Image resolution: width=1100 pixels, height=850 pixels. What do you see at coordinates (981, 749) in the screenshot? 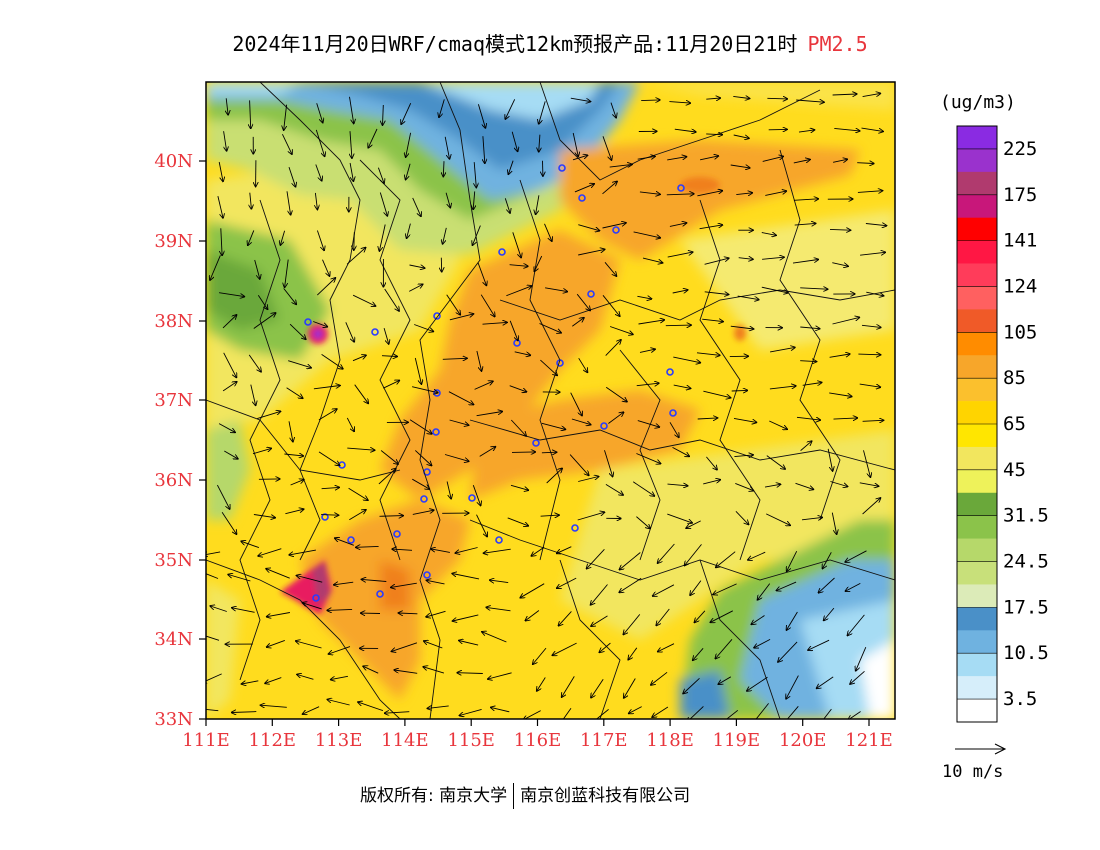
I see `wind-reference-arrow` at bounding box center [981, 749].